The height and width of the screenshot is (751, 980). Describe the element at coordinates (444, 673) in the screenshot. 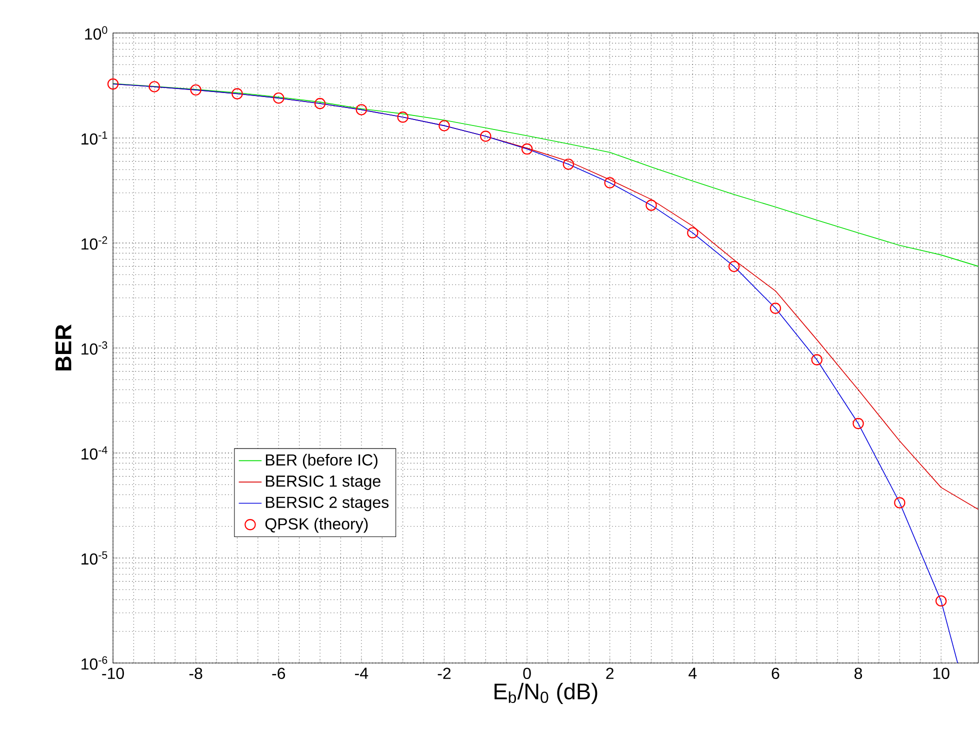

I see `x-tick-label: -2` at that location.